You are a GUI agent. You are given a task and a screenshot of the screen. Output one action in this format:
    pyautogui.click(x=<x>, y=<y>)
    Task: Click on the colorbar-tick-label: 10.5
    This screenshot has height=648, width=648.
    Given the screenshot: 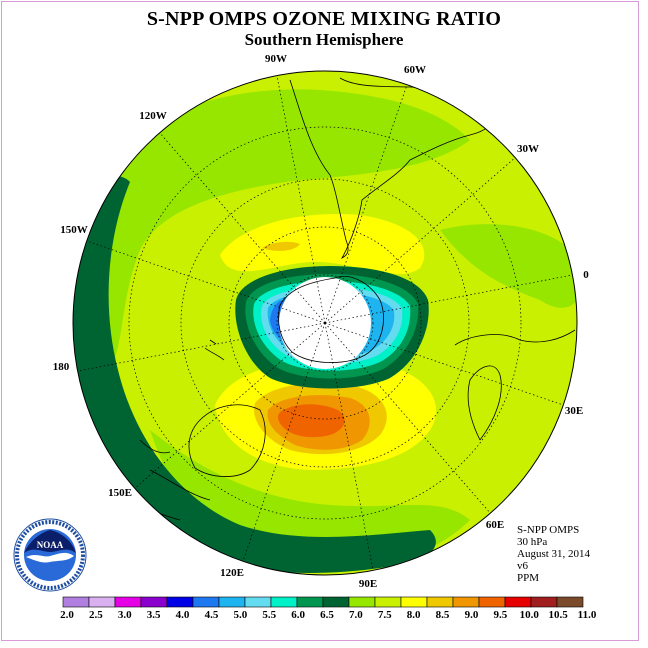 What is the action you would take?
    pyautogui.click(x=558, y=615)
    